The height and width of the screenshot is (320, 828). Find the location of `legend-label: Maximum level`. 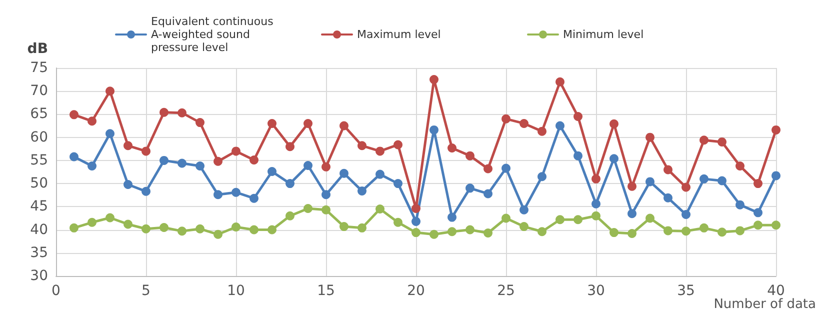

legend-label: Maximum level is located at coordinates (399, 34).